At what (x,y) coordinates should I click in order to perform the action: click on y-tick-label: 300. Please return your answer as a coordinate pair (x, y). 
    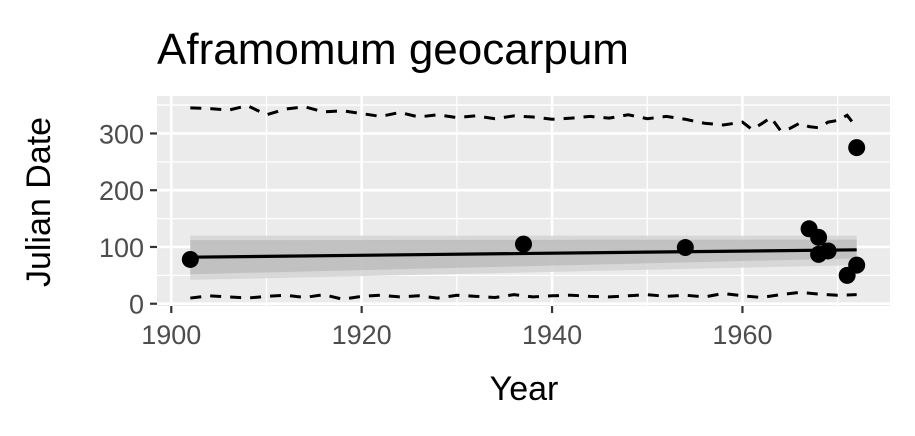
    Looking at the image, I should click on (121, 134).